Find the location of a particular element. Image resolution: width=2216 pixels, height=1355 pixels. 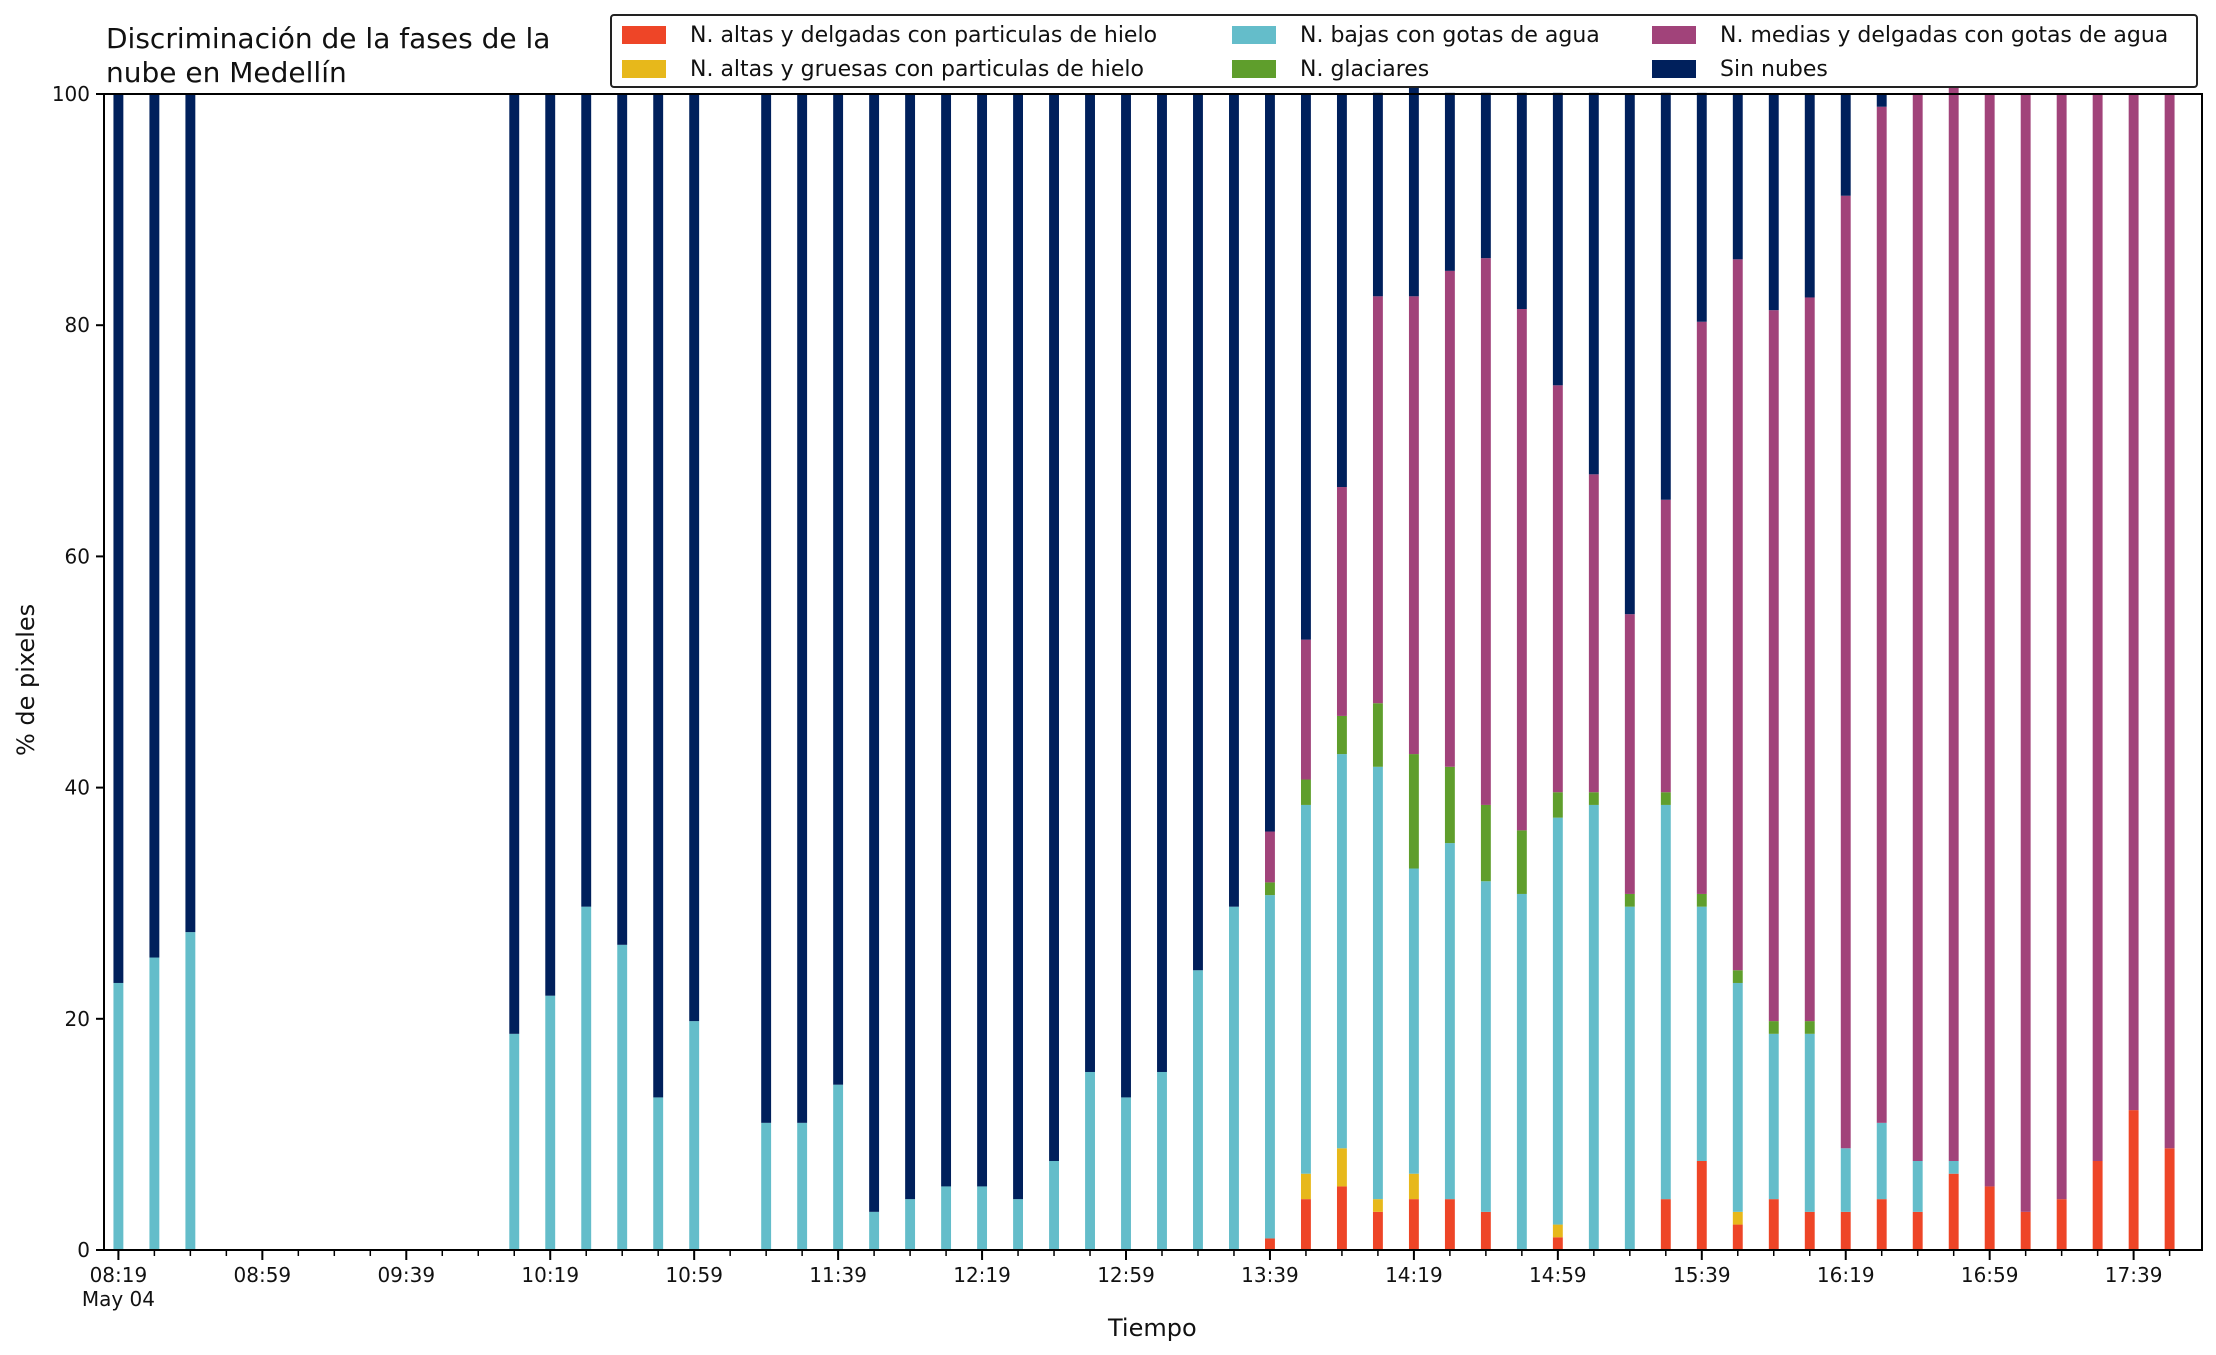

bar-segment-1219-s5 is located at coordinates (982, 640).